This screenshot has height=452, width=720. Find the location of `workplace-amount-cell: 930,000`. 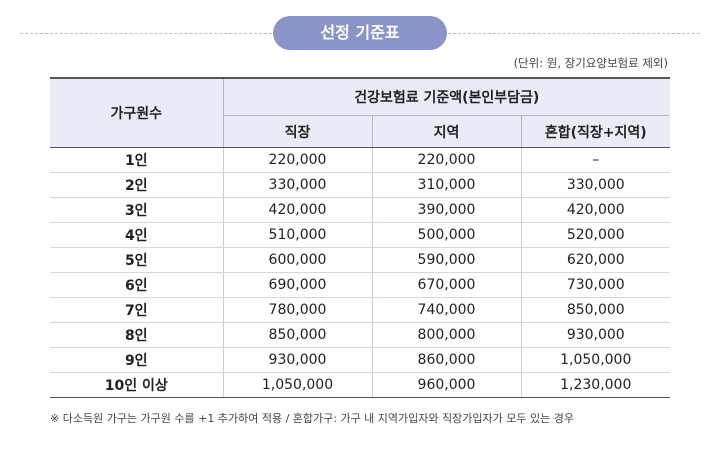

workplace-amount-cell: 930,000 is located at coordinates (298, 360).